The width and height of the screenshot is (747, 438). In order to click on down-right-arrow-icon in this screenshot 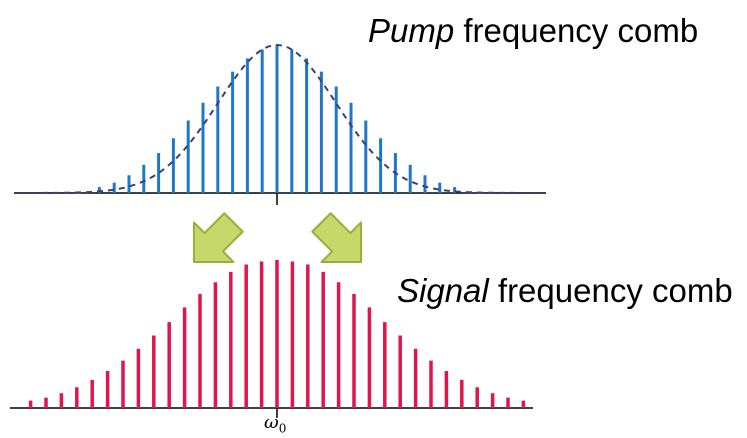, I will do `click(337, 238)`.